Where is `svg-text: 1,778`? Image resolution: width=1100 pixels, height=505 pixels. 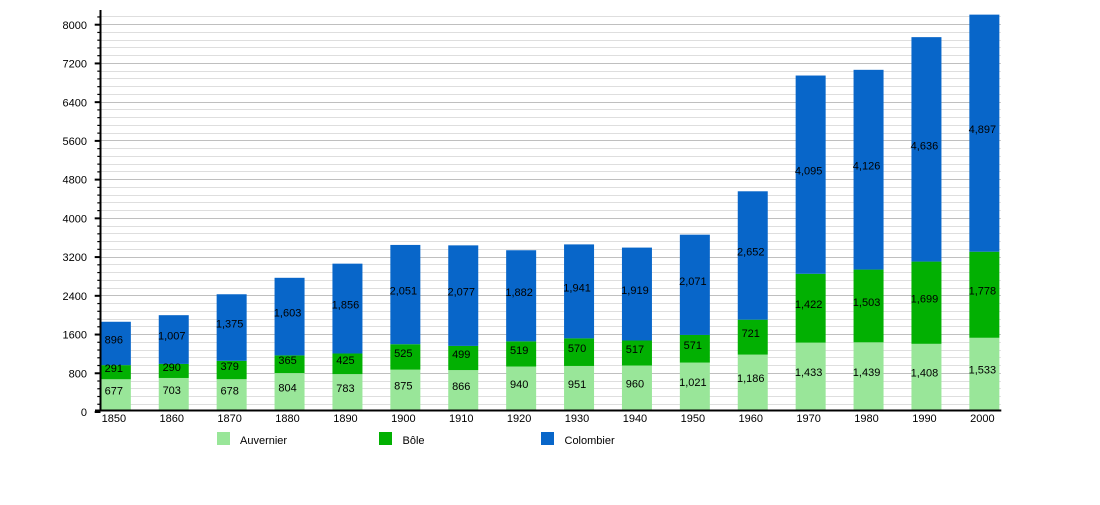
svg-text: 1,778 is located at coordinates (983, 292).